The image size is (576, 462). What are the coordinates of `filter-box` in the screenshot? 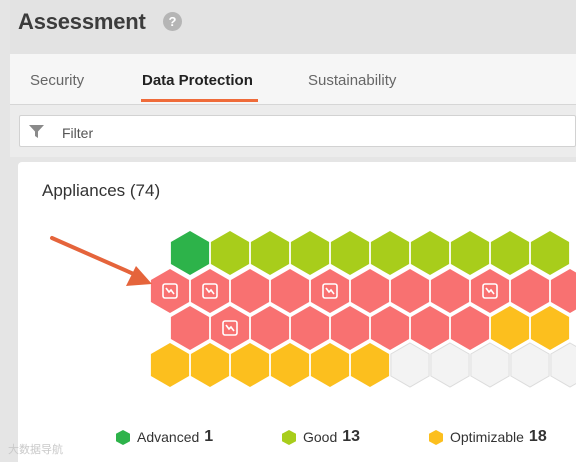 It's located at (297, 131).